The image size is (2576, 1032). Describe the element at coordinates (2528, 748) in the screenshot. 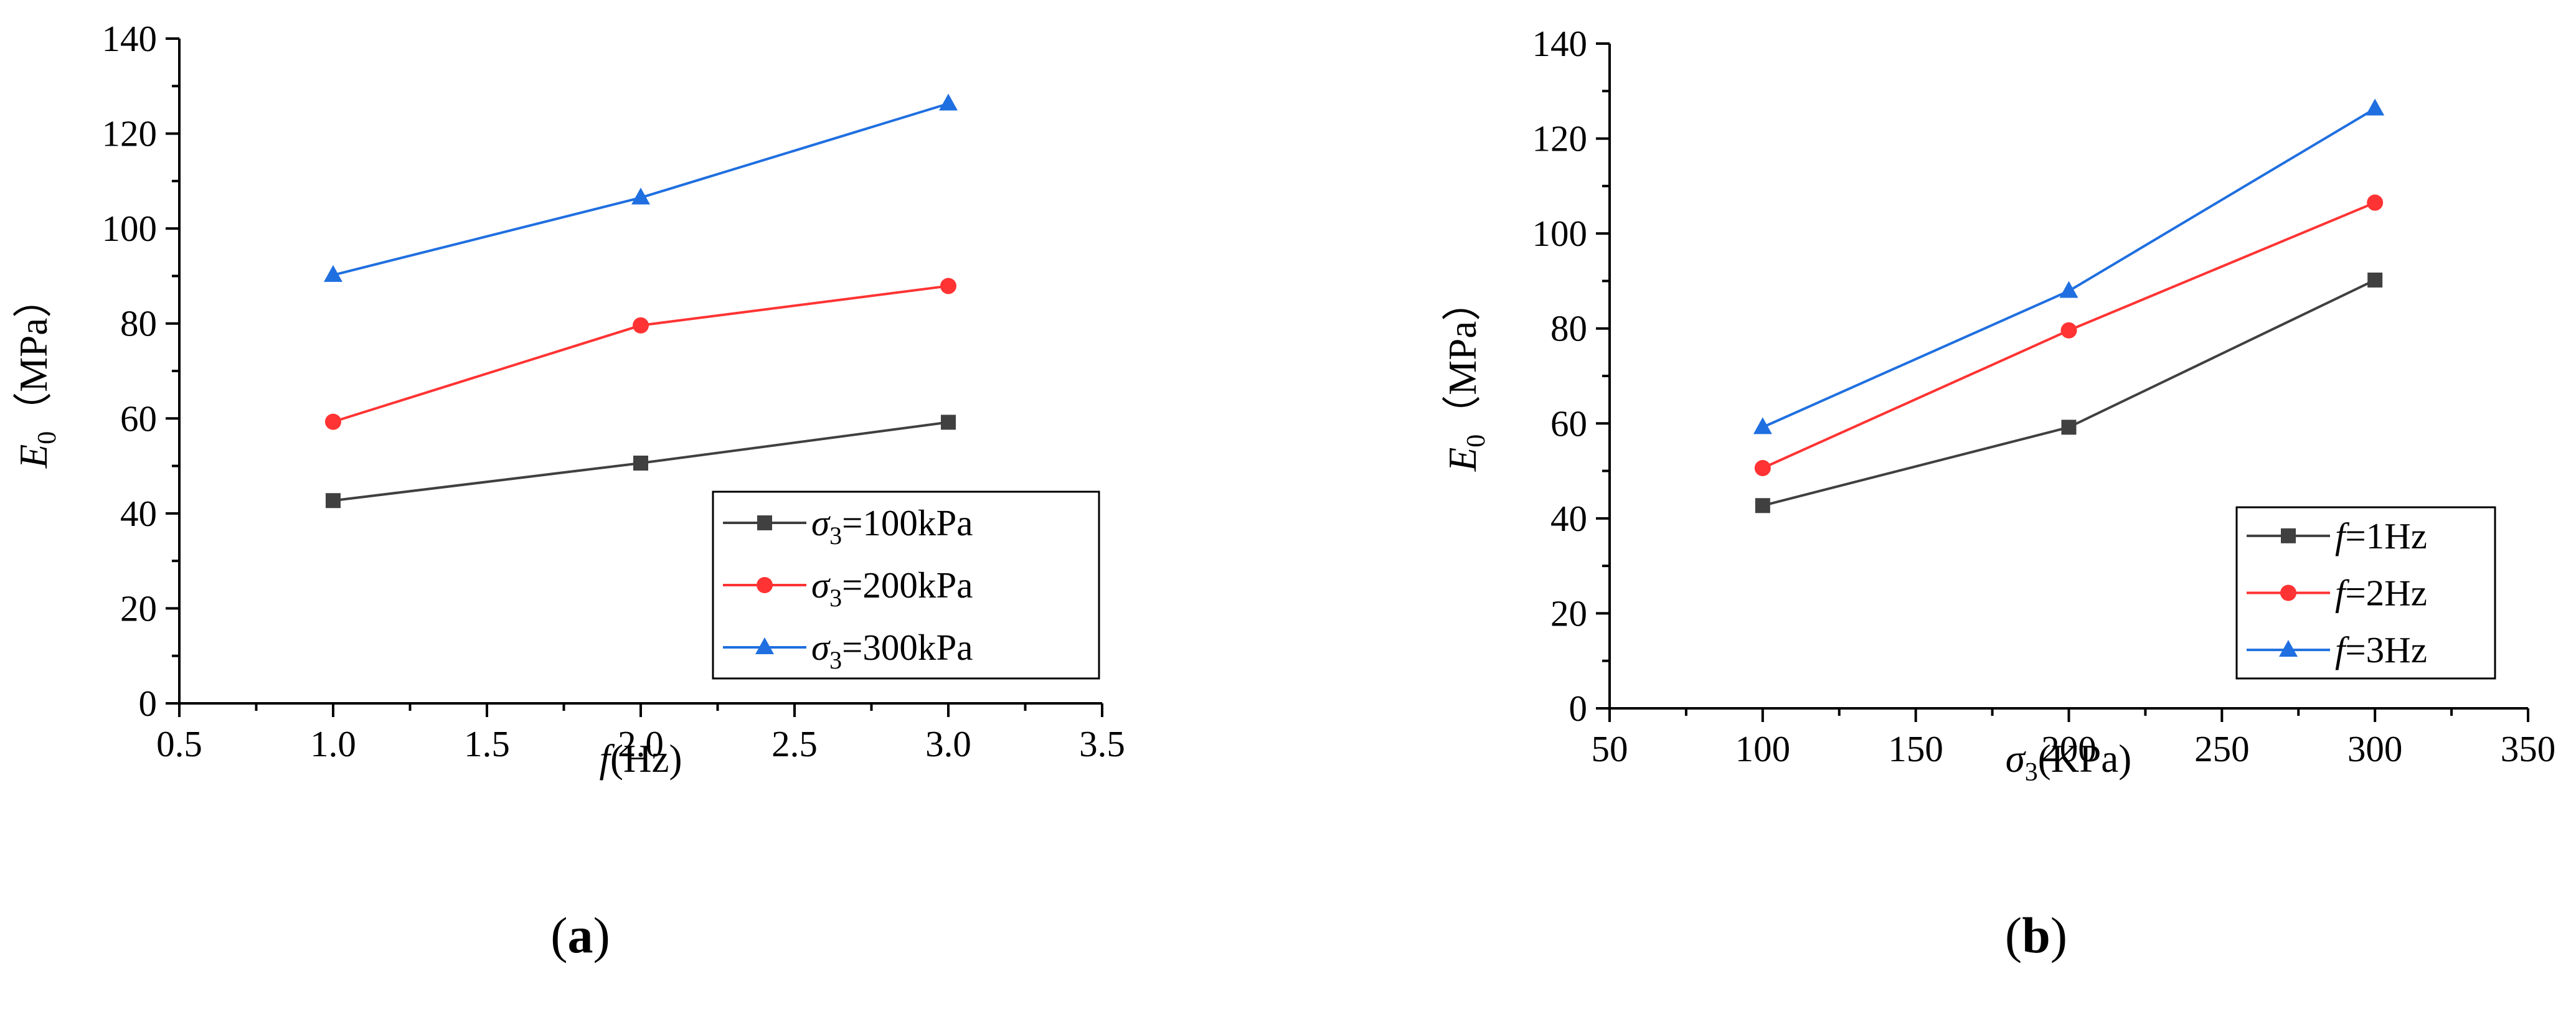

I see `x-tick-label: 350` at that location.